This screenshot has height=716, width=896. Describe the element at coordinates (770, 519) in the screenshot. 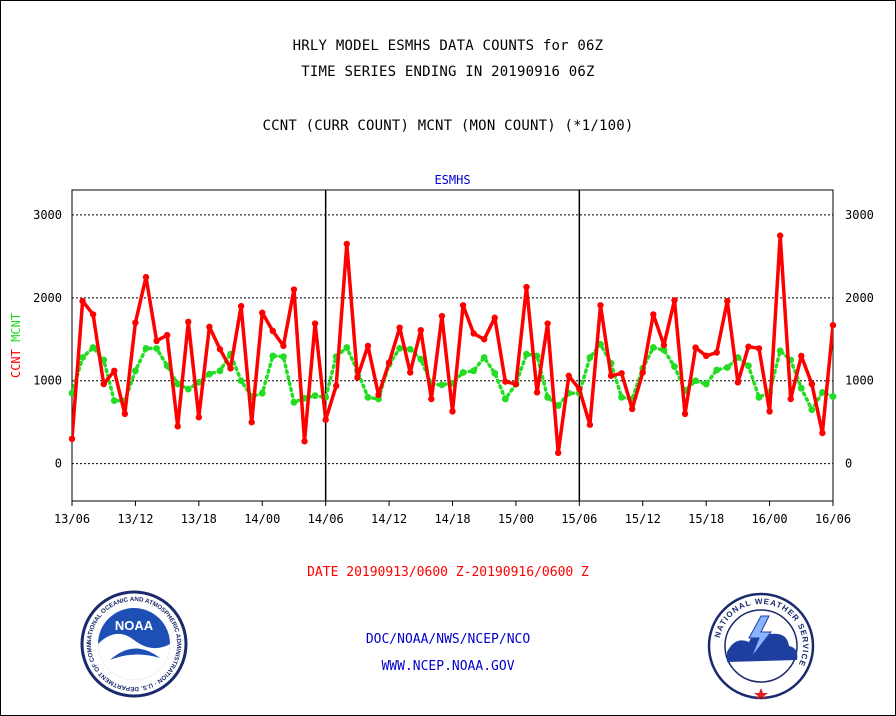

I see `x-tick-label: 16/00` at that location.